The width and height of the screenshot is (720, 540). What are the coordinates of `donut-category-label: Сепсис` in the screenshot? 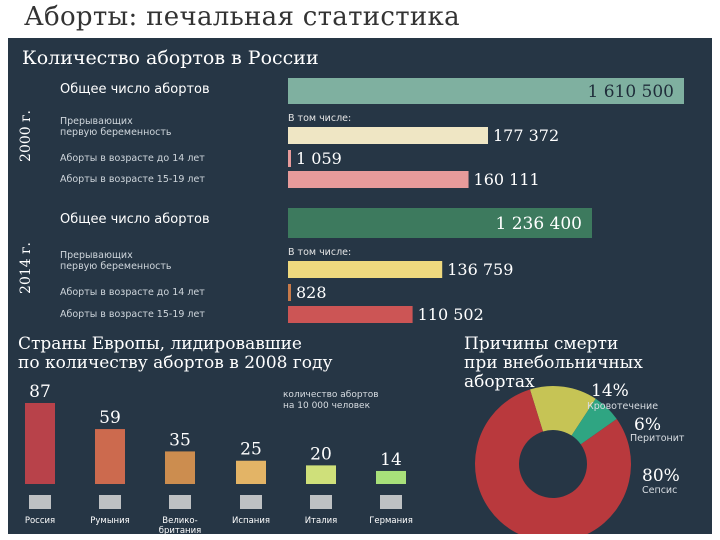 It's located at (659, 490).